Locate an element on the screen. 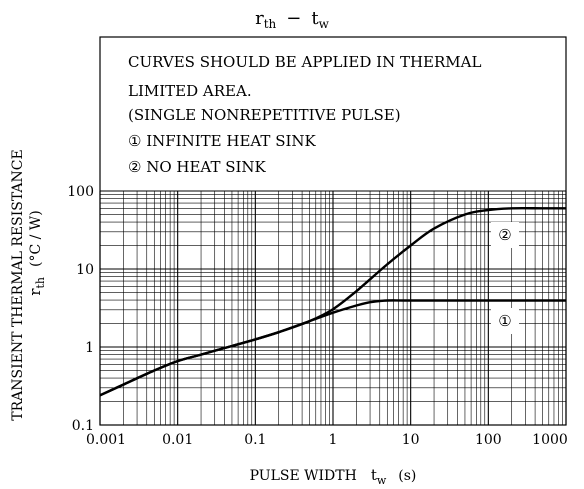 Image resolution: width=584 pixels, height=489 pixels. y-axis-label-main: TRANSIENT THERMAL RESISTANCE is located at coordinates (18, 284).